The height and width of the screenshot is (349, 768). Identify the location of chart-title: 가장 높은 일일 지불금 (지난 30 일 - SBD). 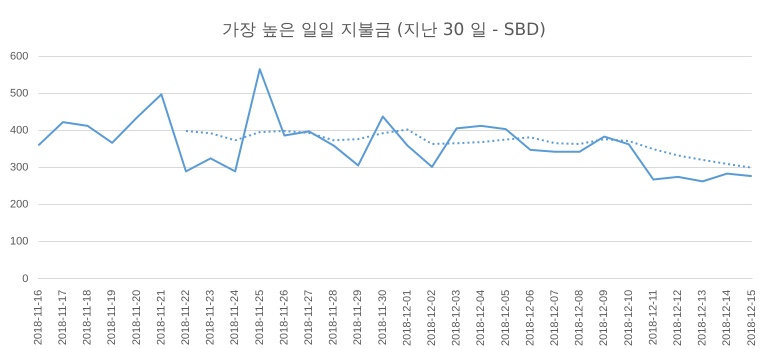
(384, 30).